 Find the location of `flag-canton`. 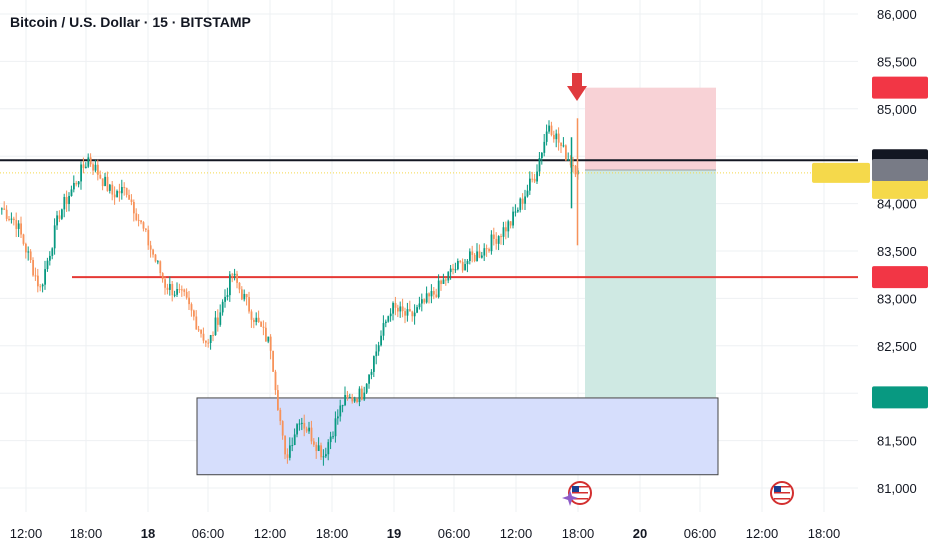

flag-canton is located at coordinates (575, 489).